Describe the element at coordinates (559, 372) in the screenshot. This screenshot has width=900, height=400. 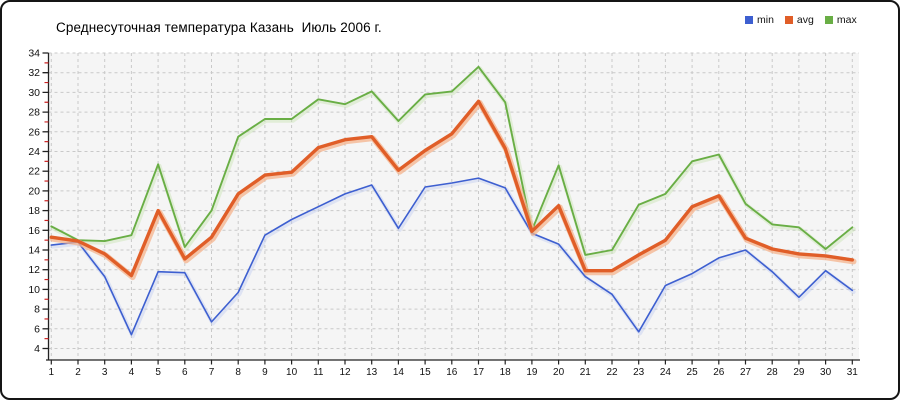
I see `x-tick-label: 20` at that location.